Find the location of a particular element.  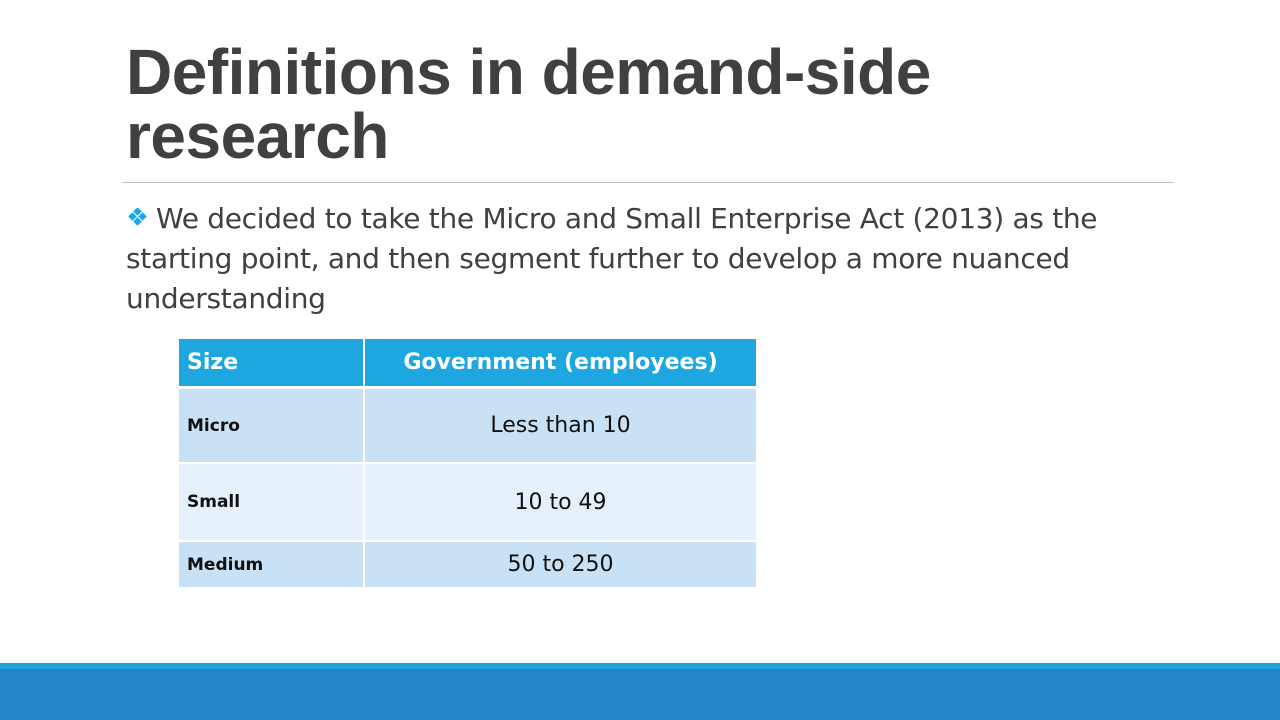

employees-cell: Less than 10 is located at coordinates (560, 424).